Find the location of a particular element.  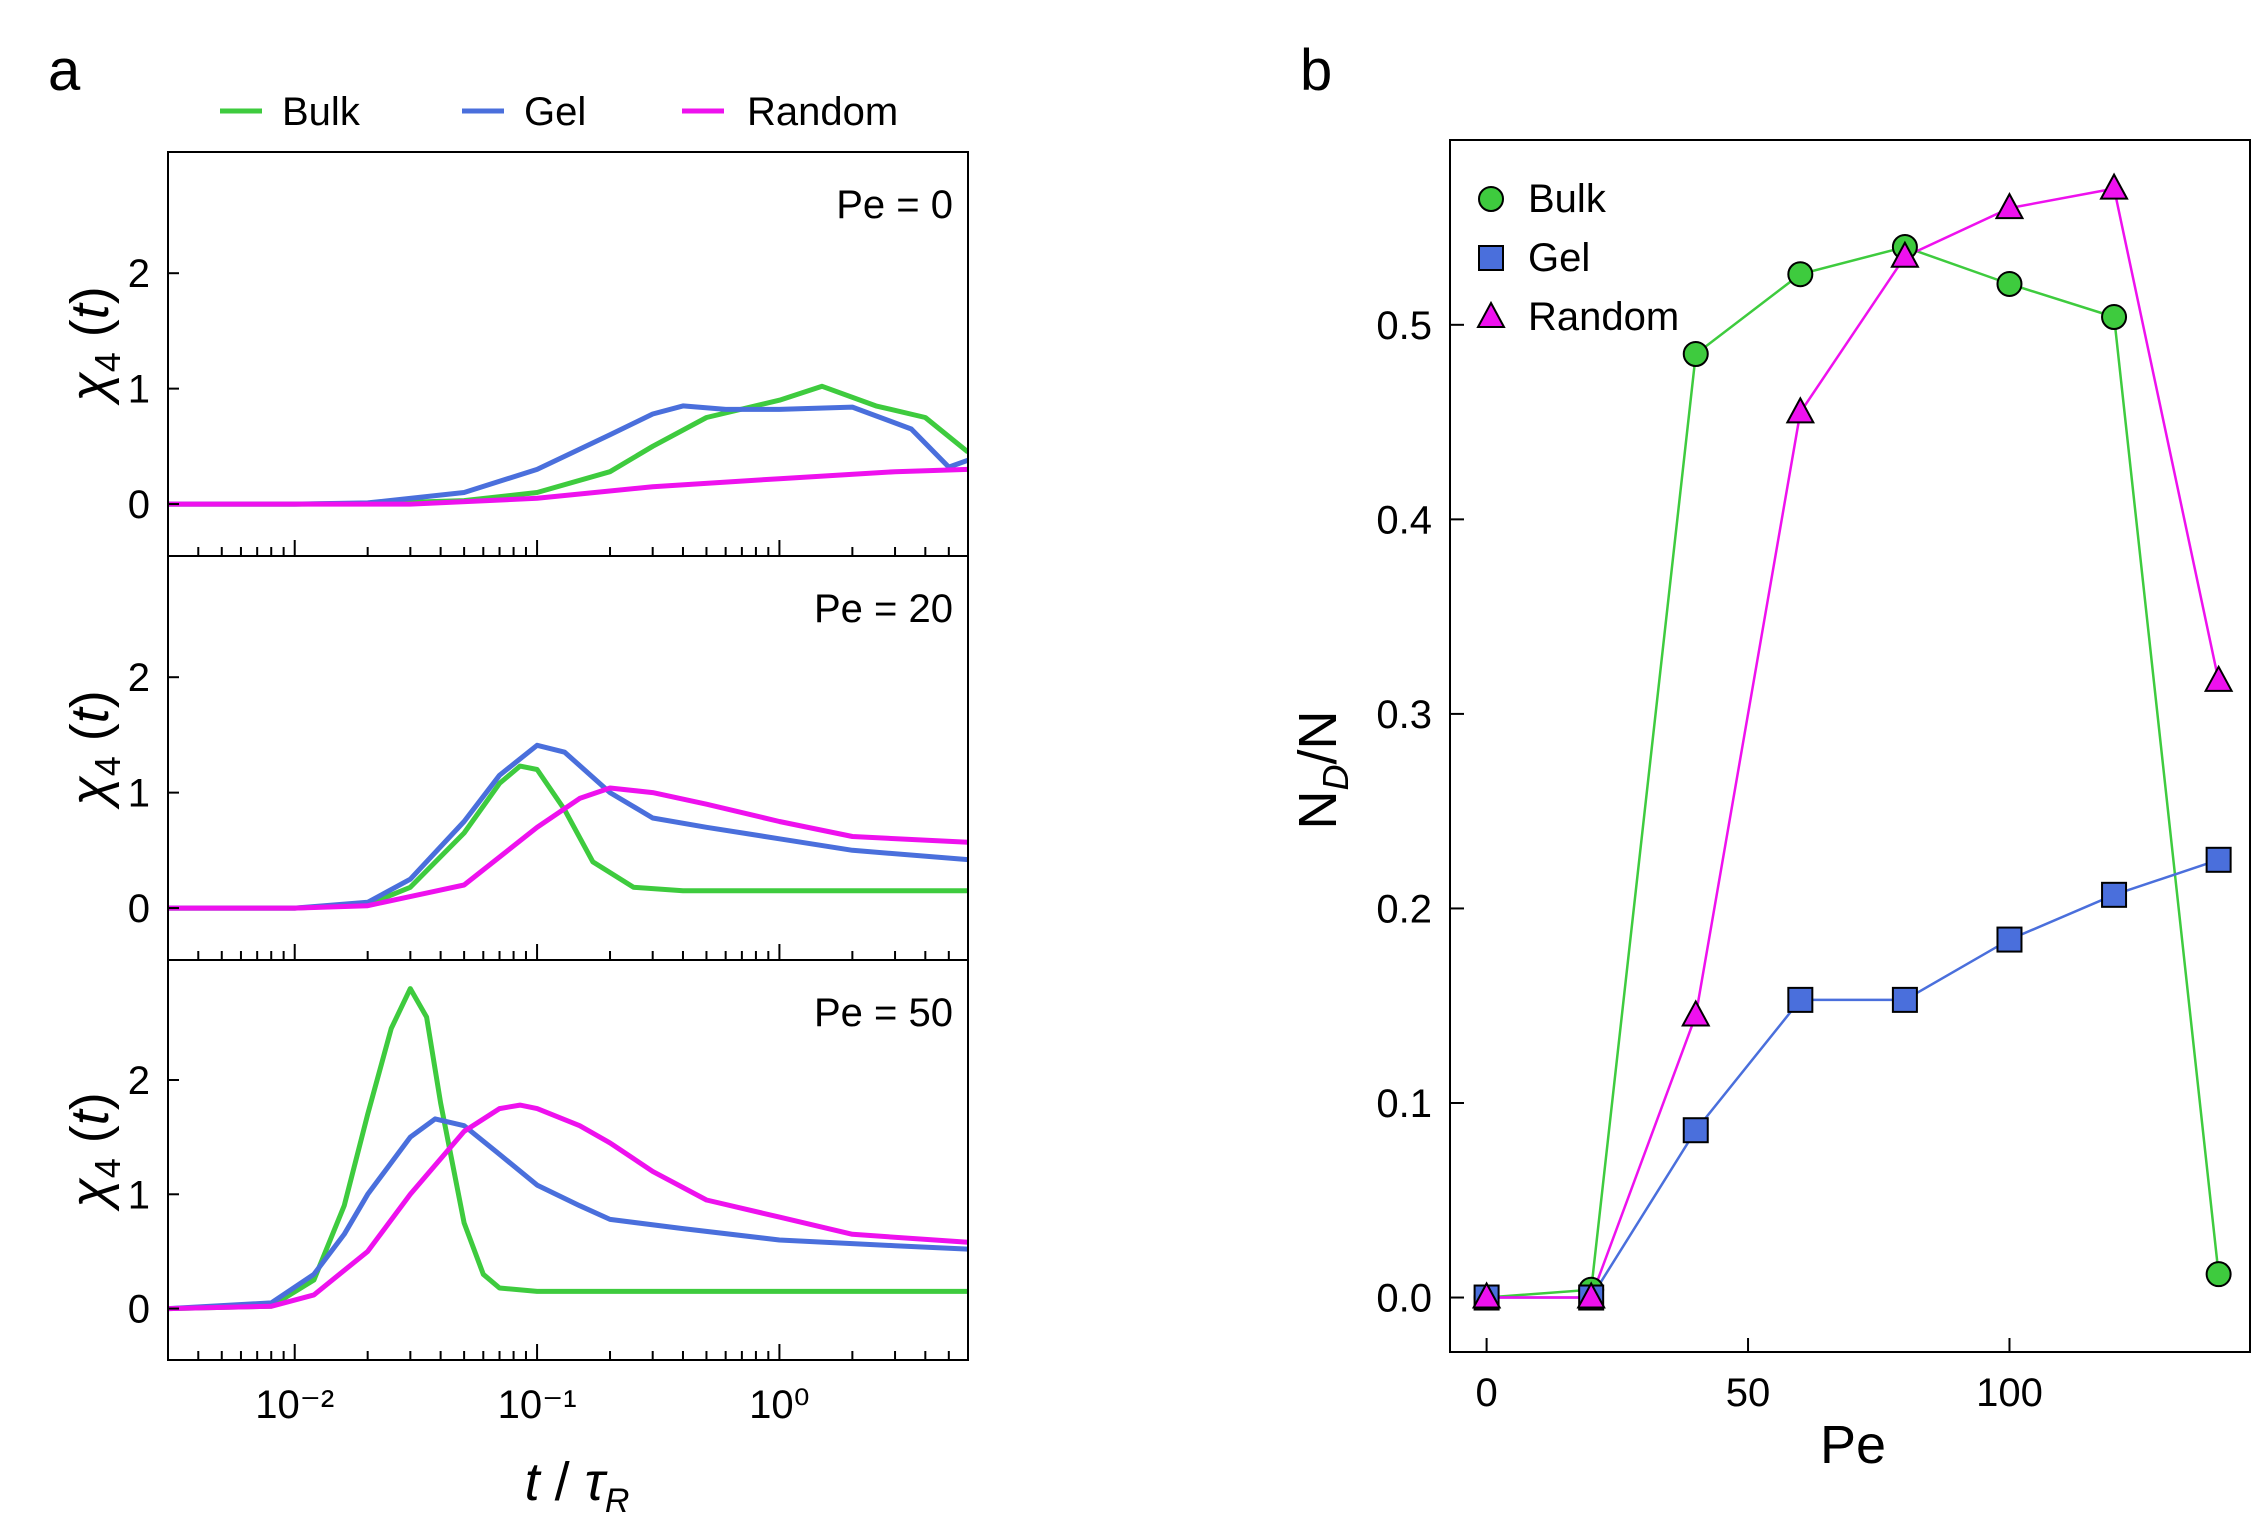

chi4-subplot-0: 0 1 2 Pe = 0 is located at coordinates (548, 354).